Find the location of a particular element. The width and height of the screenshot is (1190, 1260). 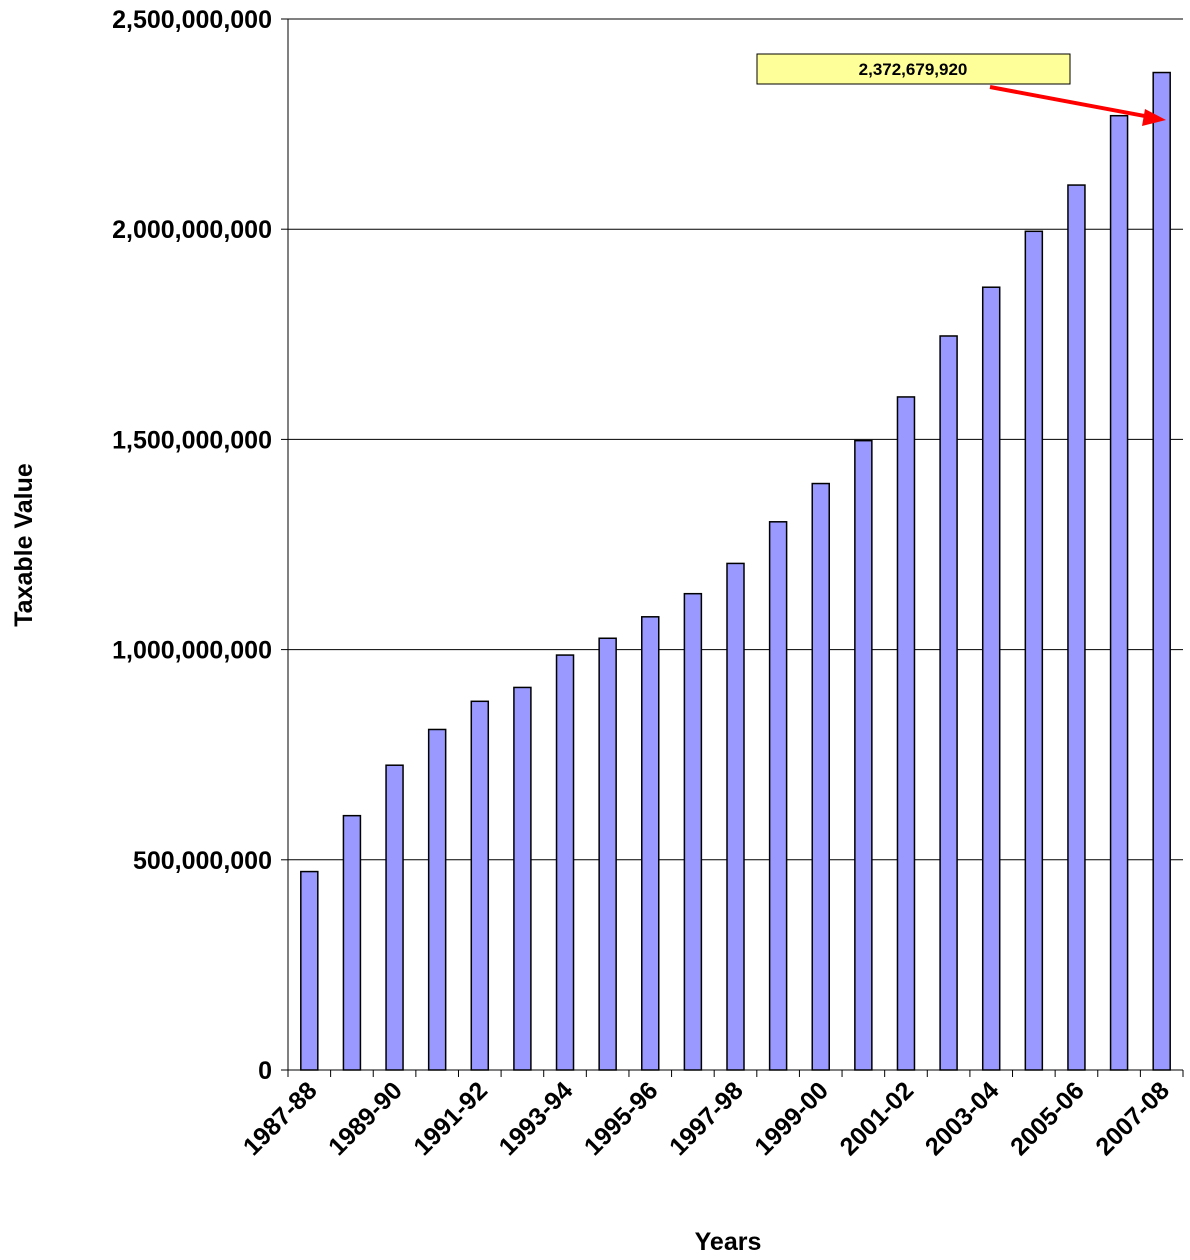

x-tick-label: 2003-04 is located at coordinates (962, 1118).